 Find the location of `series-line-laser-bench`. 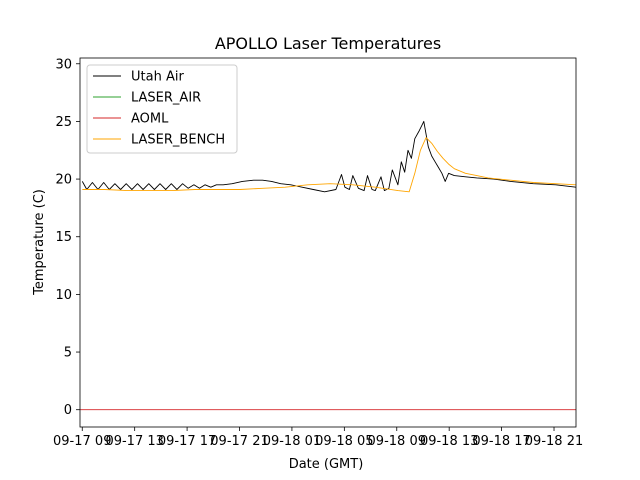

series-line-laser-bench is located at coordinates (329, 165).